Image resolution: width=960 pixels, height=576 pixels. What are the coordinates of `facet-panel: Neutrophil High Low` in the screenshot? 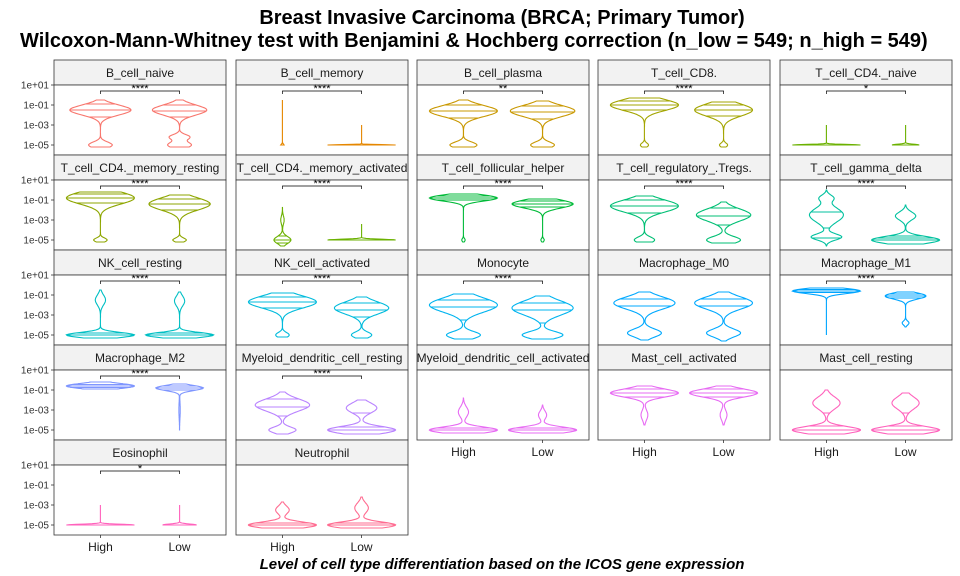 It's located at (322, 496).